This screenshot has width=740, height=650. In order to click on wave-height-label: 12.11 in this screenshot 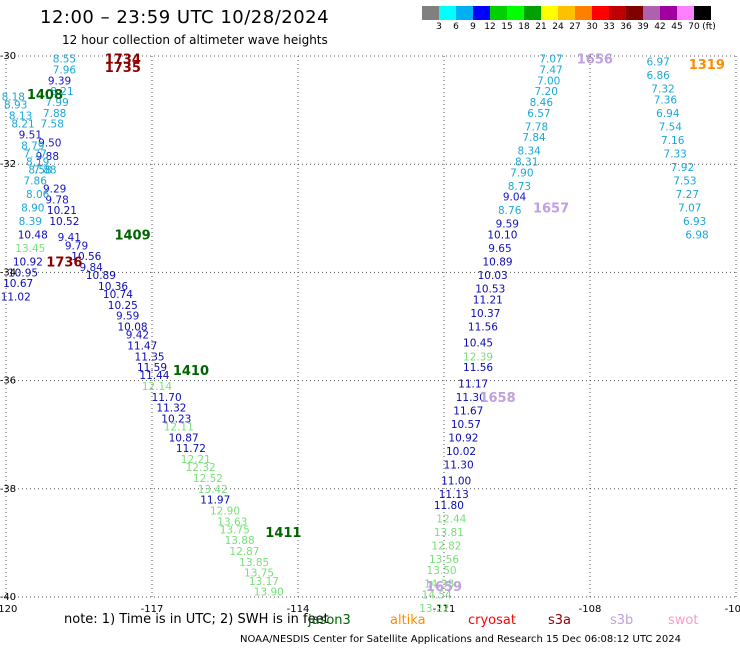, I will do `click(179, 428)`.